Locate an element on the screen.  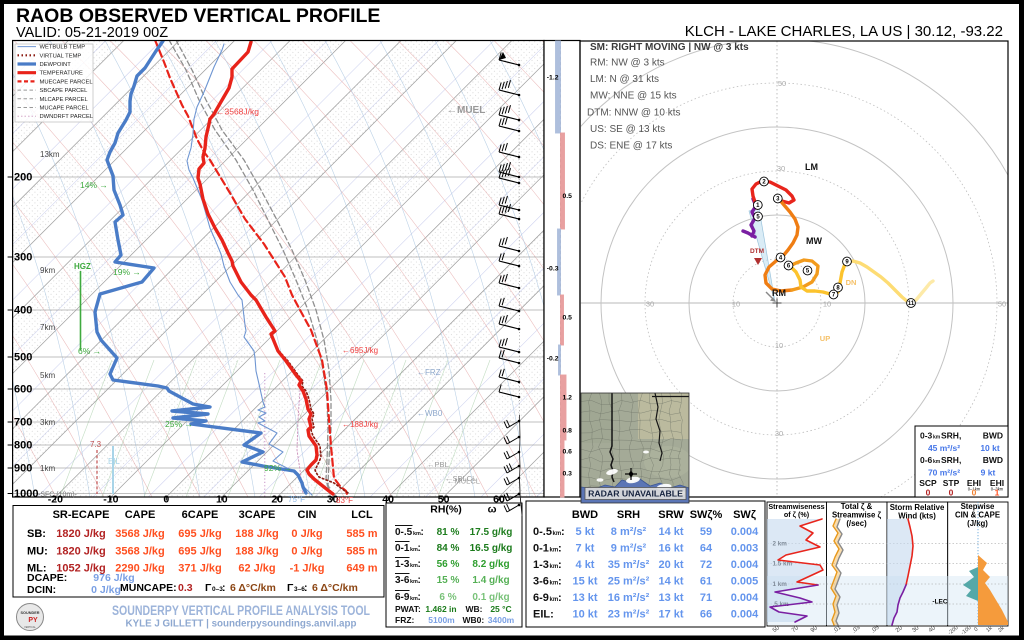
svg-text: CAPE is located at coordinates (140, 515).